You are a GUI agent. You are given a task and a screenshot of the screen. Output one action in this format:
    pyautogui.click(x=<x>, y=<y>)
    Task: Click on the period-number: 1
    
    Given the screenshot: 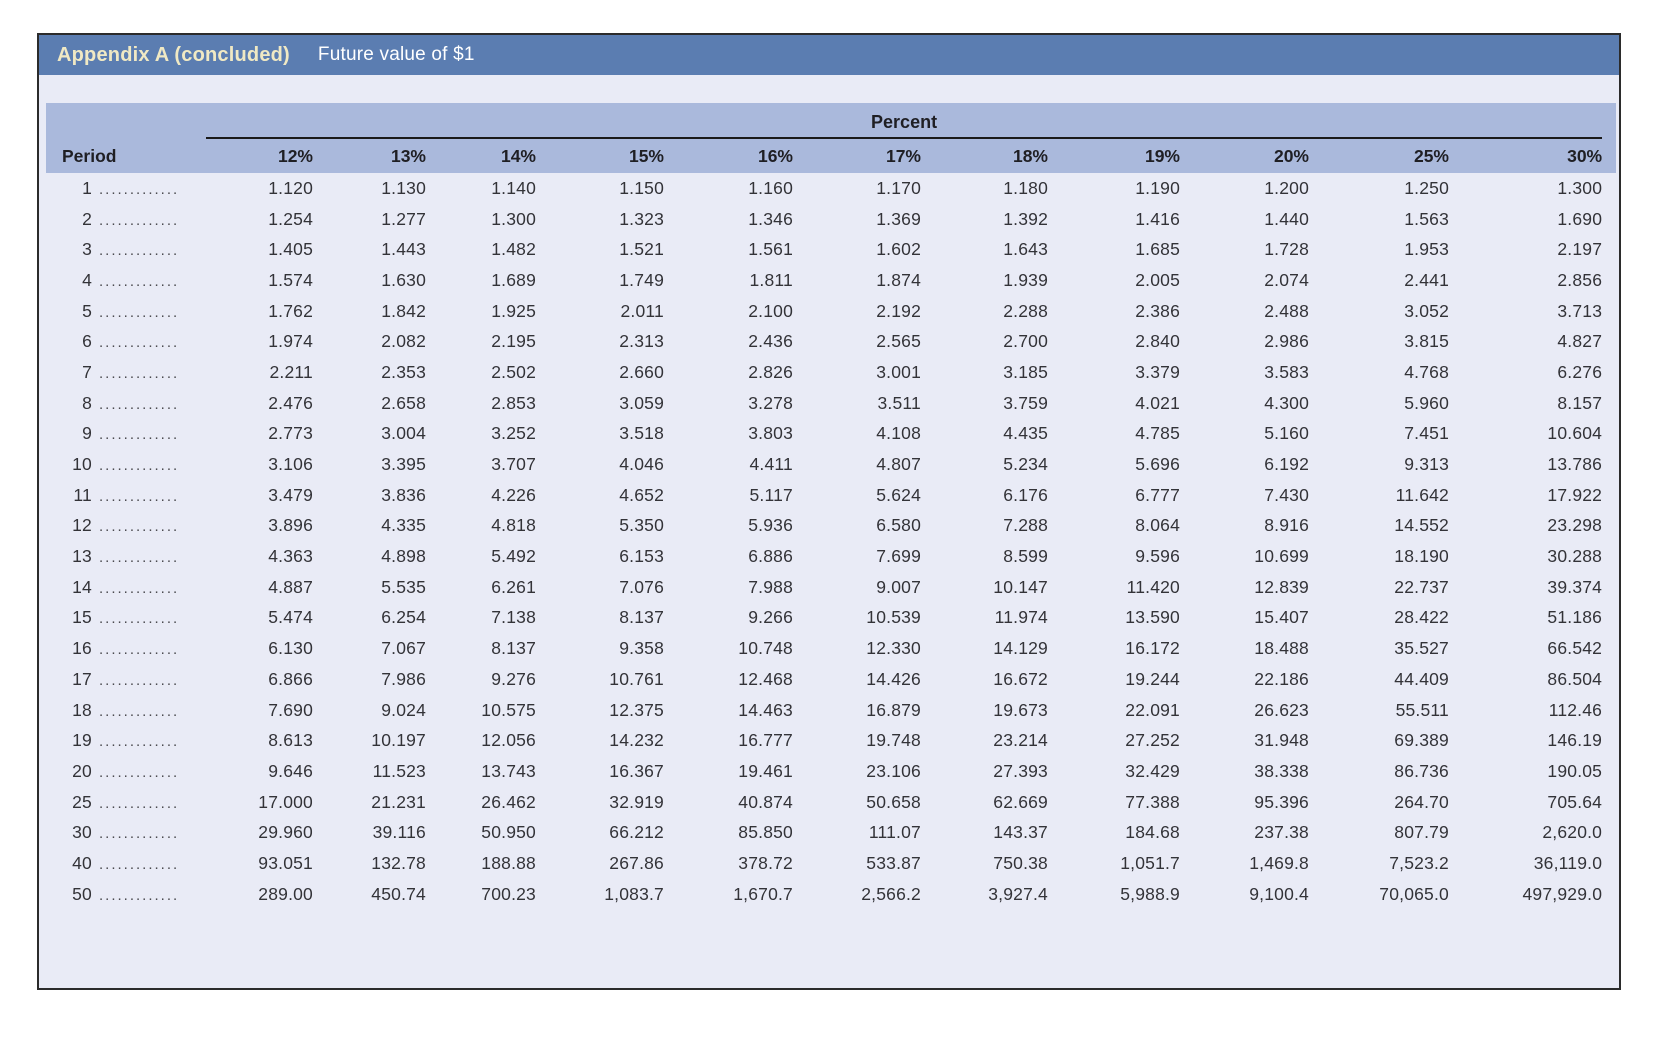 What is the action you would take?
    pyautogui.click(x=87, y=187)
    